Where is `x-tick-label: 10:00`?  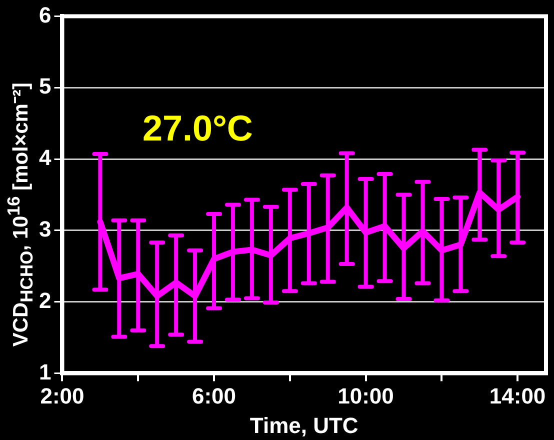 x-tick-label: 10:00 is located at coordinates (366, 395).